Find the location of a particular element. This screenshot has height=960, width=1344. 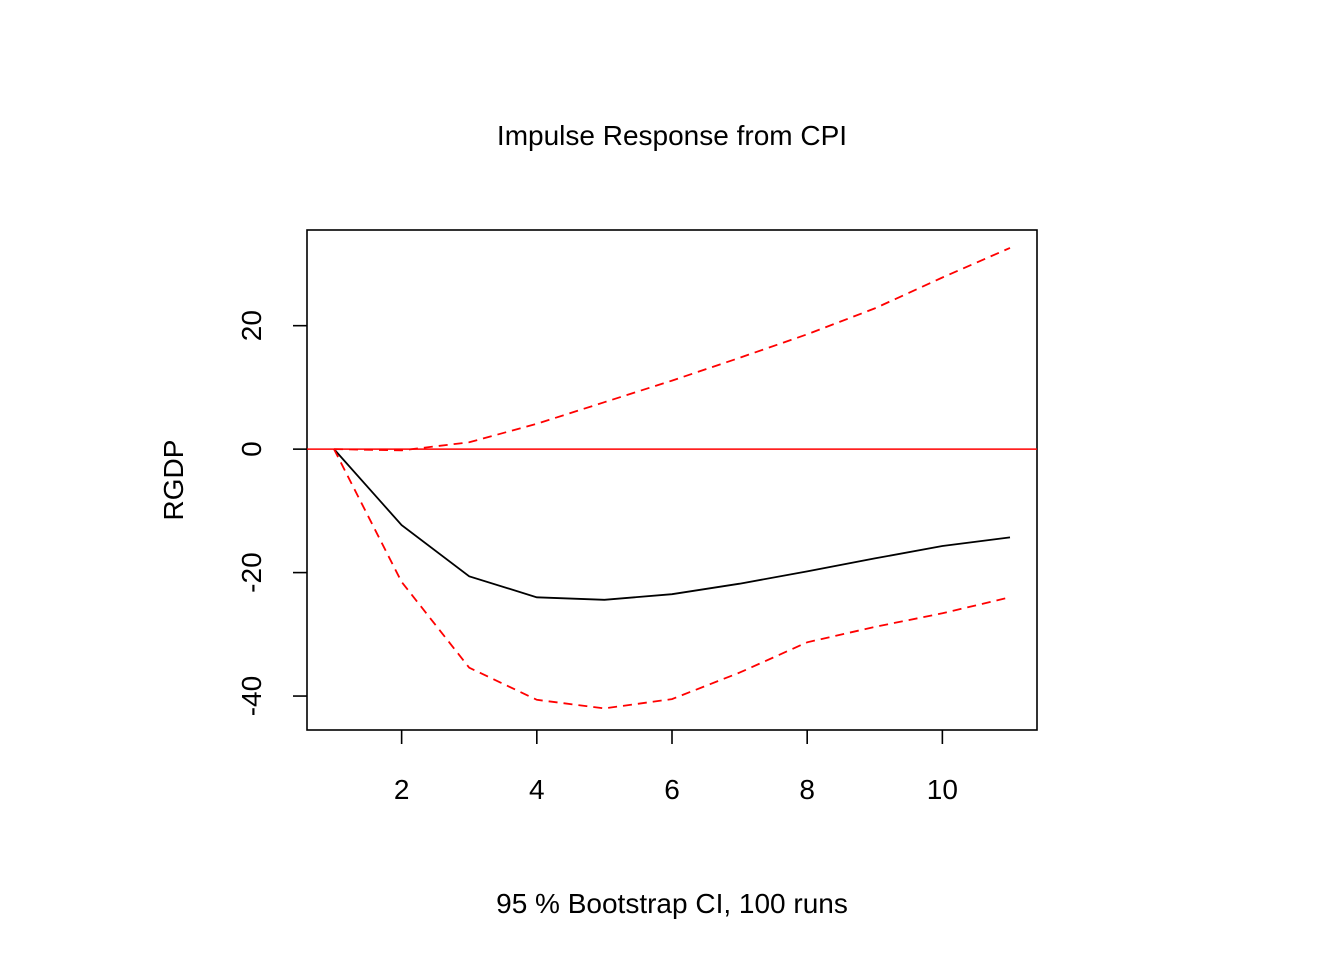

y-tick-label: -20 is located at coordinates (251, 572).